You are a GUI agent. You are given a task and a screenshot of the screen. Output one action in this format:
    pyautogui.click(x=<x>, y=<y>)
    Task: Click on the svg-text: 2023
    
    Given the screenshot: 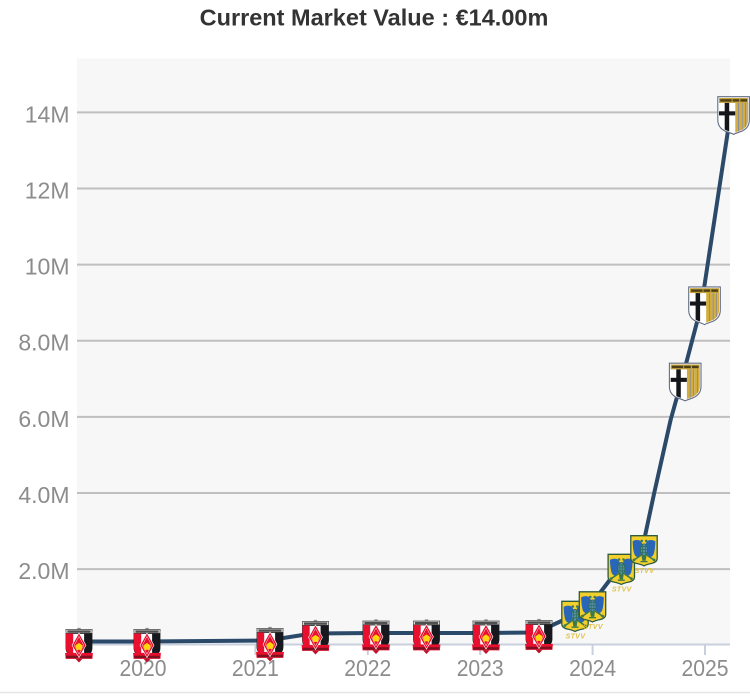 What is the action you would take?
    pyautogui.click(x=480, y=668)
    